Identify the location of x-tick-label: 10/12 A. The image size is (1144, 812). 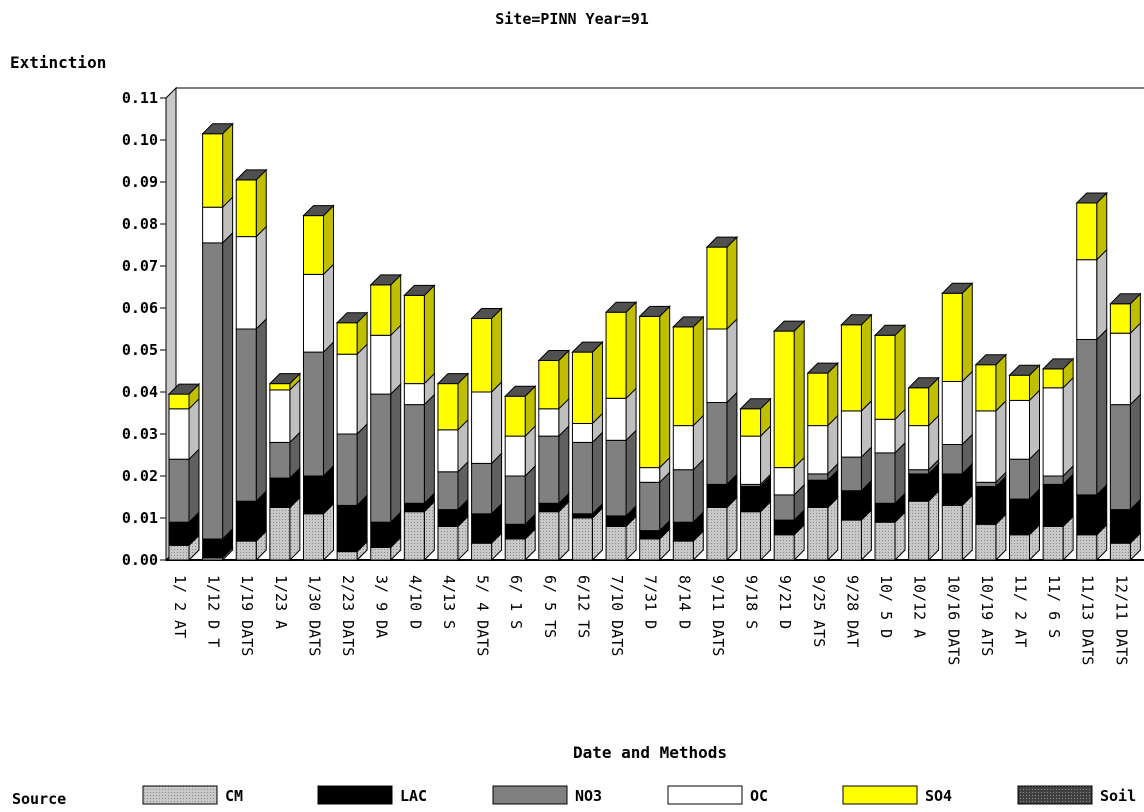
(920, 606).